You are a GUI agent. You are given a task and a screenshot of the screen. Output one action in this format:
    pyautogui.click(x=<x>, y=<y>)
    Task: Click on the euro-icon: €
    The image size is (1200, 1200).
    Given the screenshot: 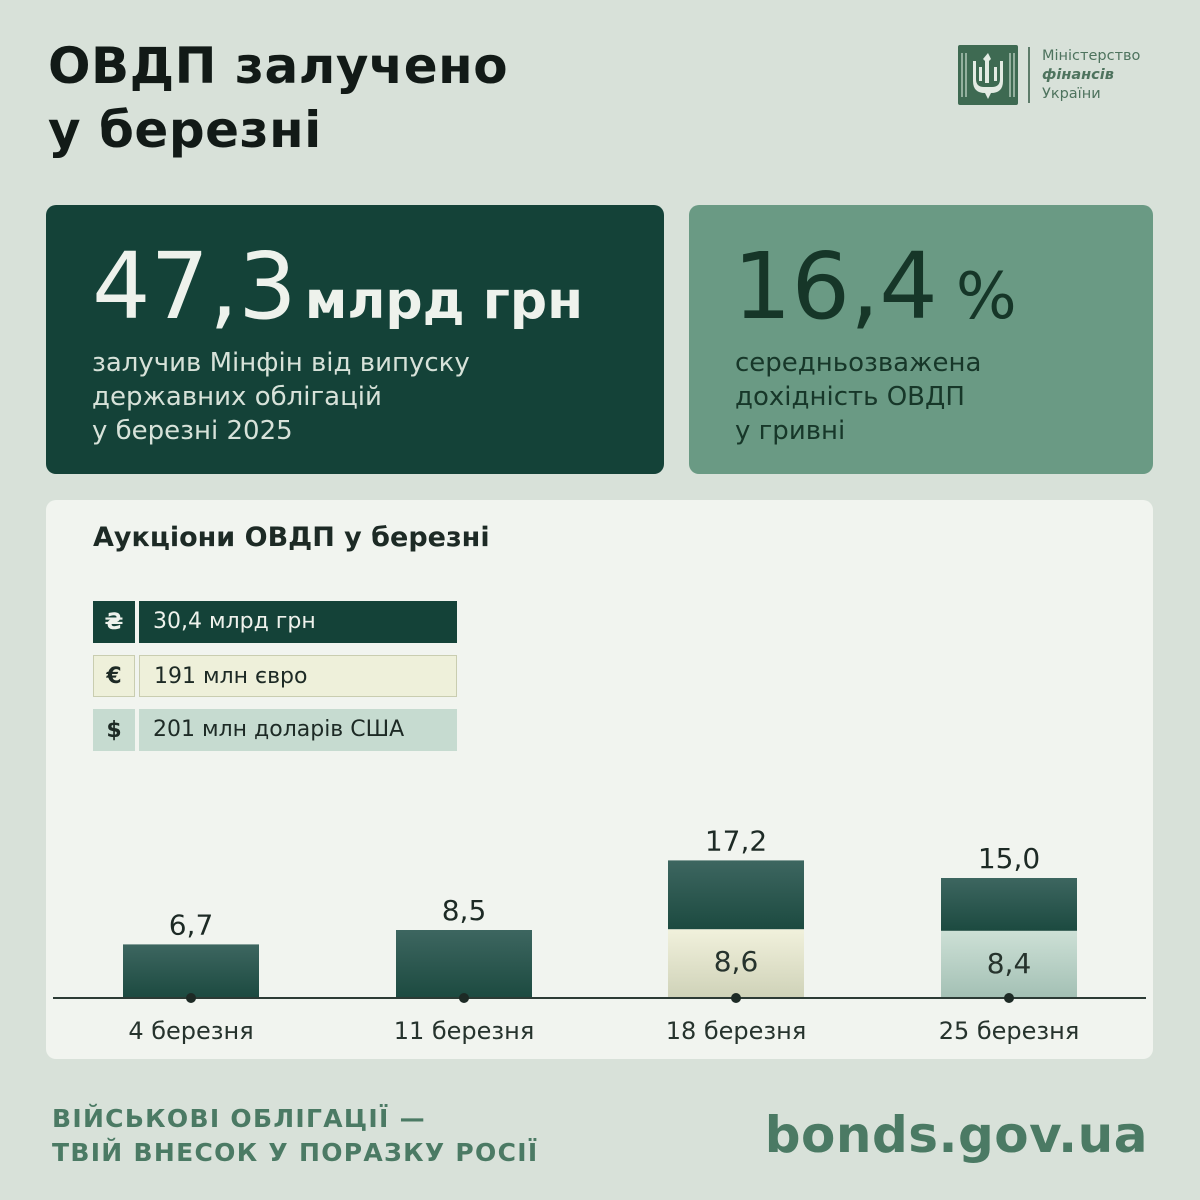 What is the action you would take?
    pyautogui.click(x=114, y=676)
    